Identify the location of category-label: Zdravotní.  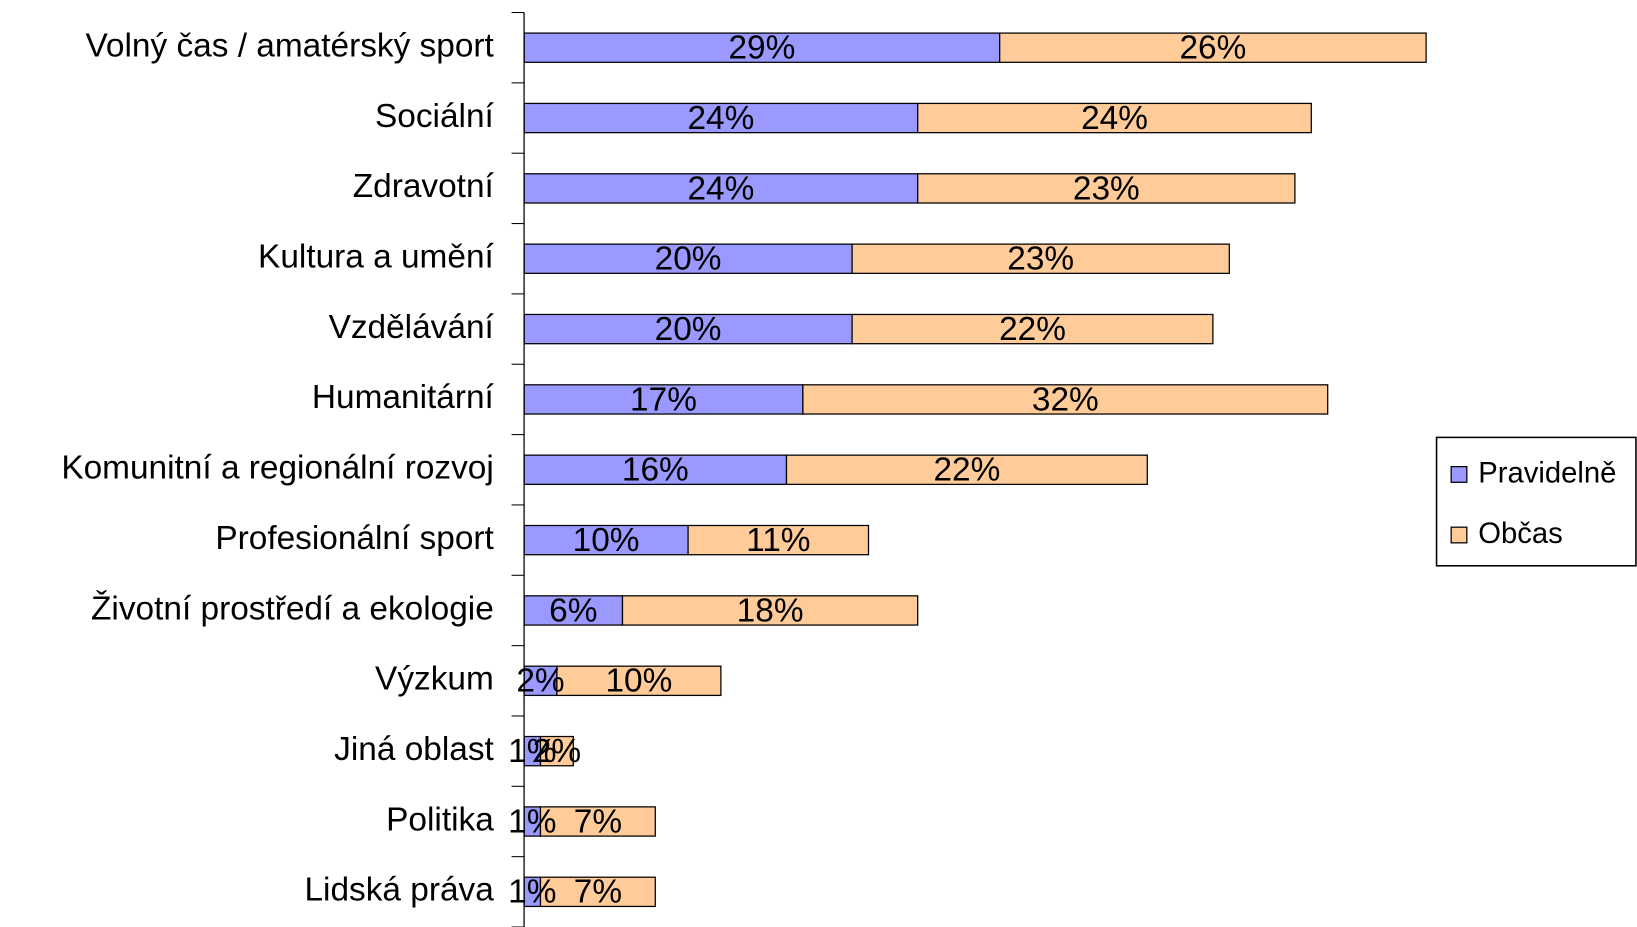
(424, 186).